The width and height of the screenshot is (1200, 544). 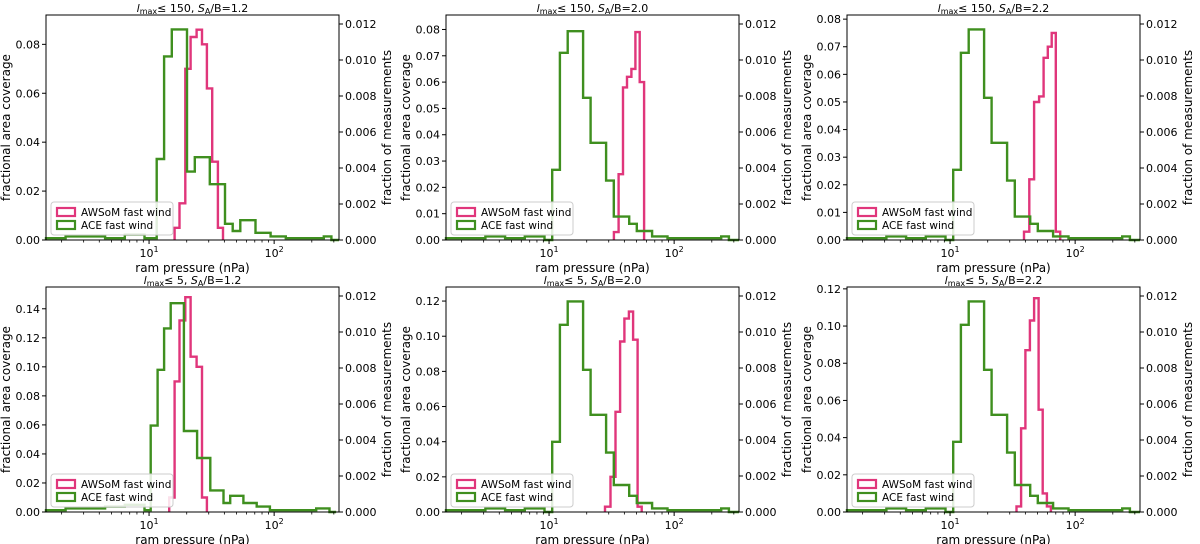 What do you see at coordinates (193, 9) in the screenshot?
I see `subplot-title: lmax≤ 150, SA/B=1.2` at bounding box center [193, 9].